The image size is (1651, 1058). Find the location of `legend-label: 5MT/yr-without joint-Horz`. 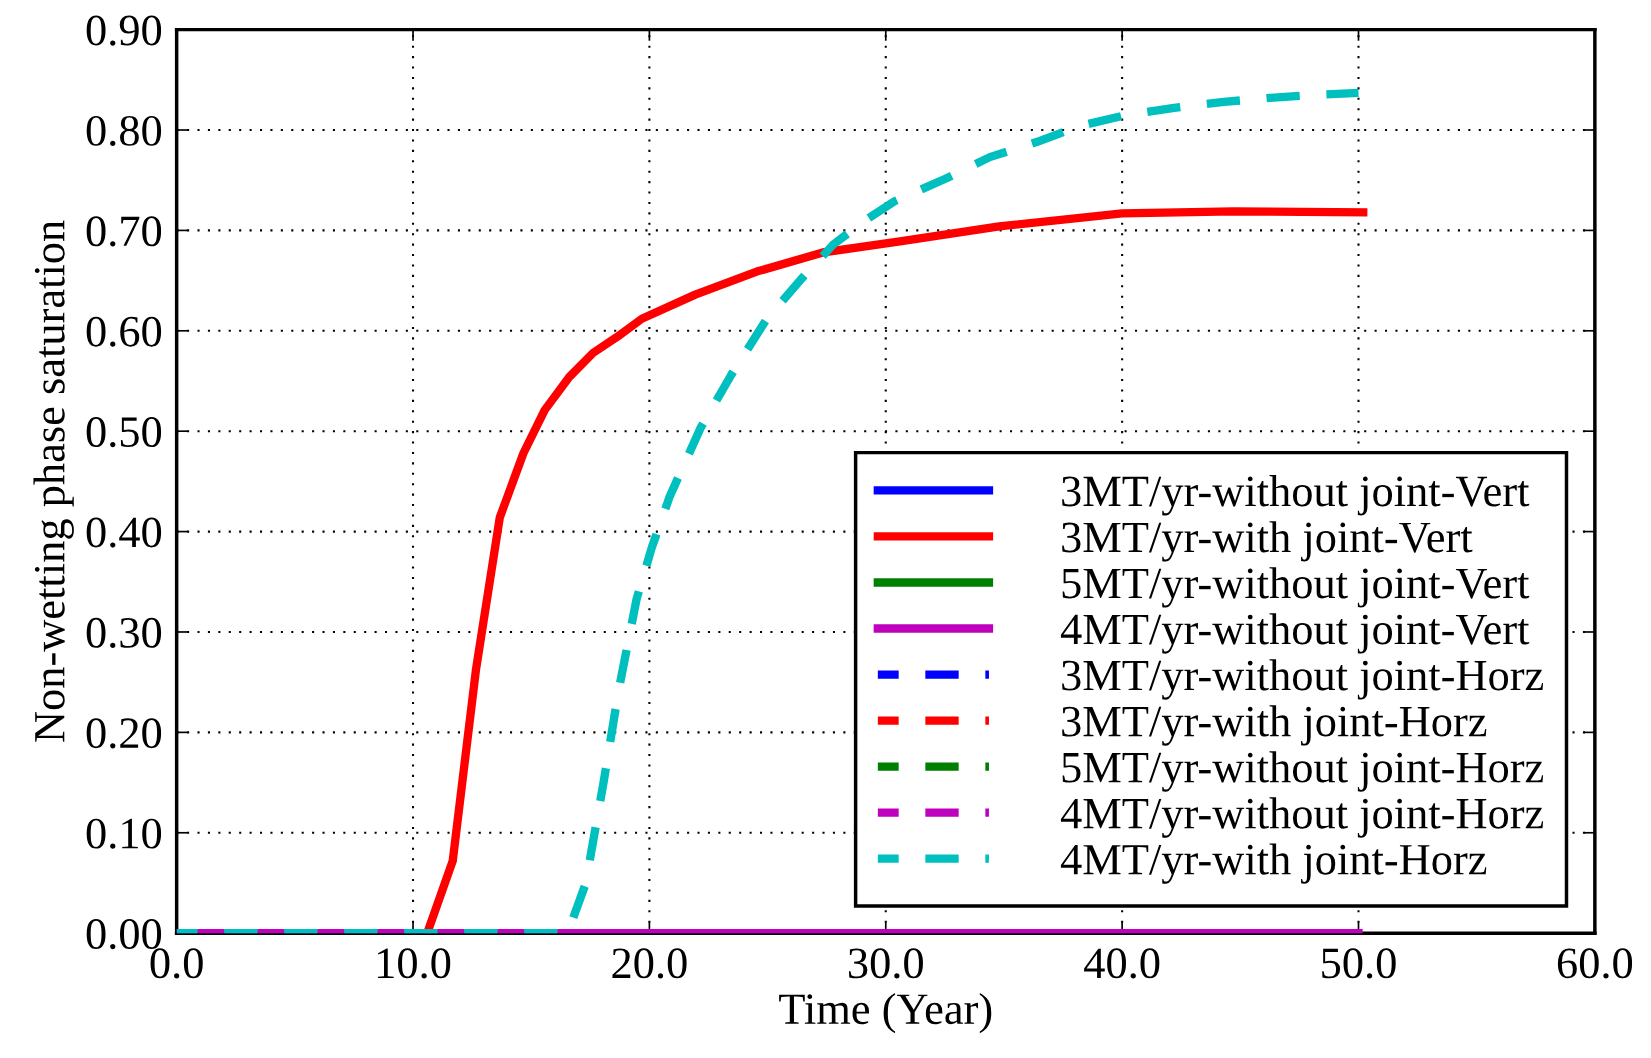

legend-label: 5MT/yr-without joint-Horz is located at coordinates (1303, 771).